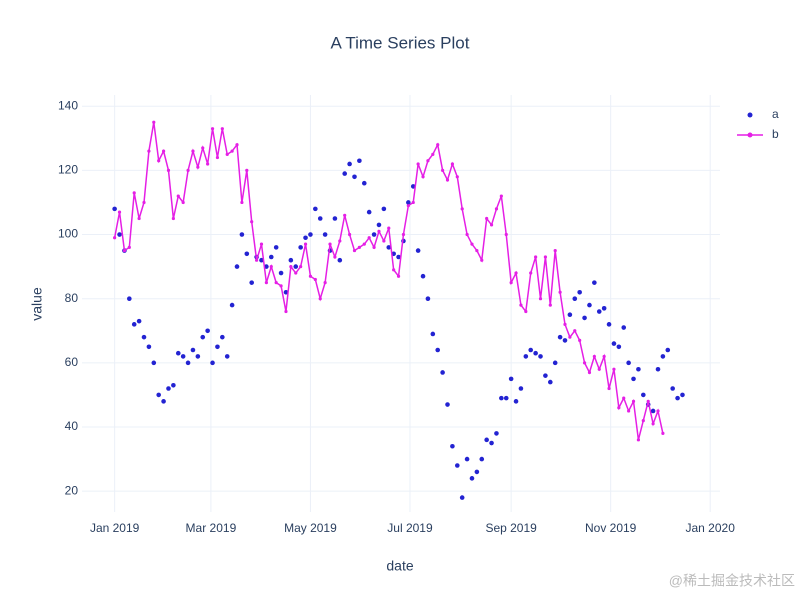 The height and width of the screenshot is (600, 800). What do you see at coordinates (310, 528) in the screenshot?
I see `x-tick-label: May 2019` at bounding box center [310, 528].